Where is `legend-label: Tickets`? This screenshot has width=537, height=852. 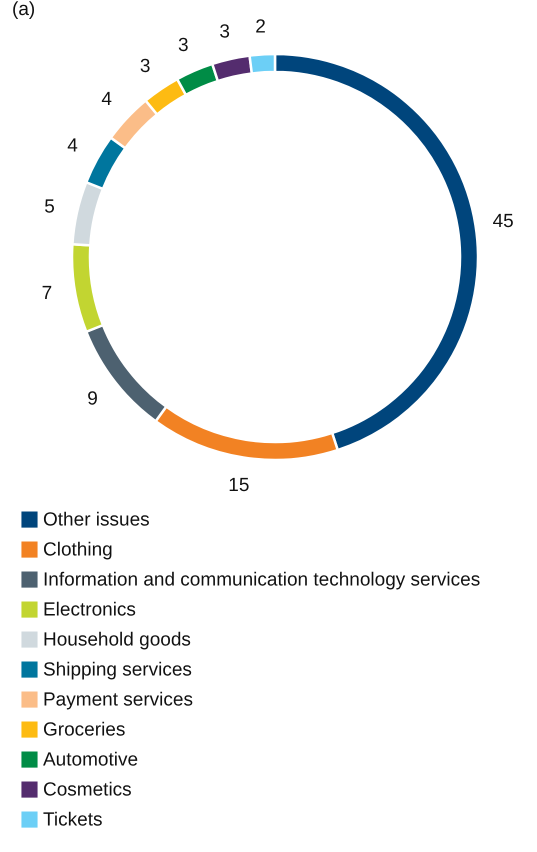 legend-label: Tickets is located at coordinates (72, 820).